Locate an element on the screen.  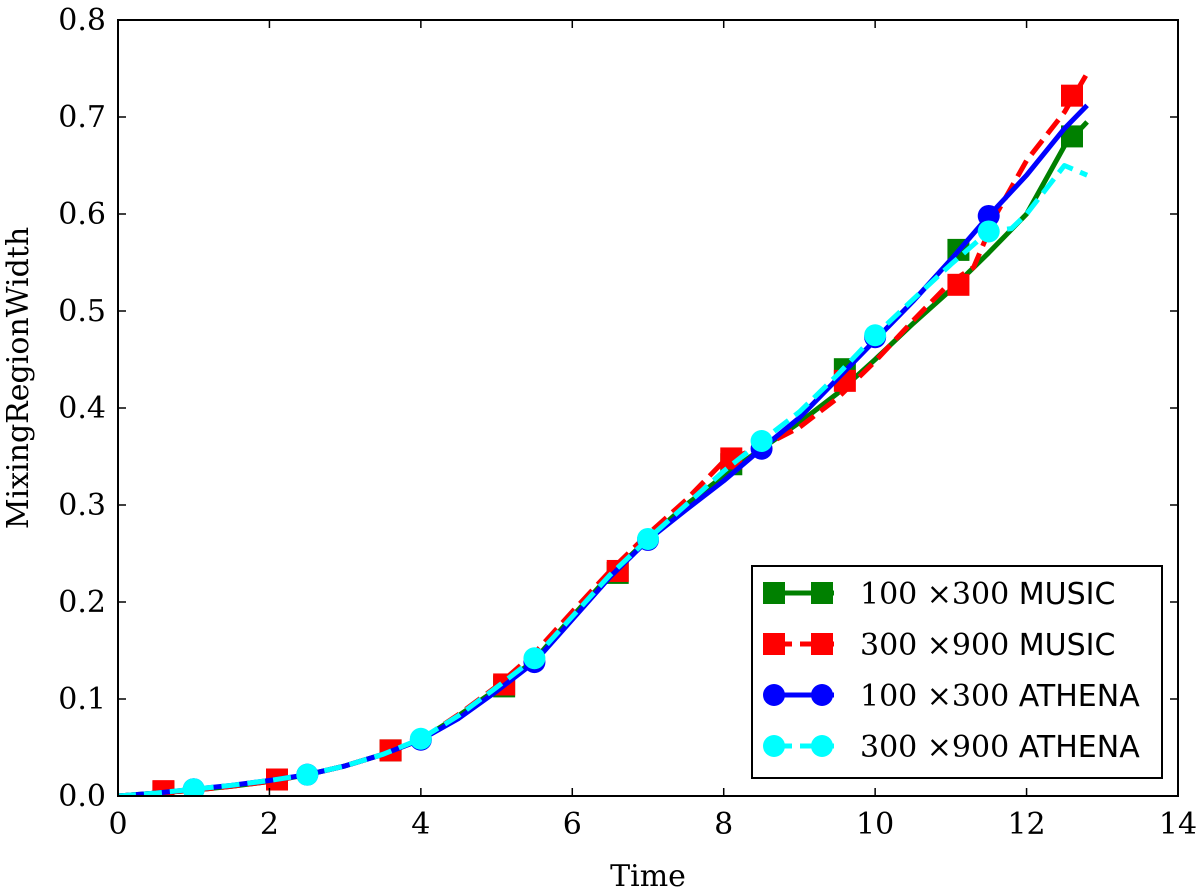
legend-item: 100 ×300 ATHENA is located at coordinates (951, 696).